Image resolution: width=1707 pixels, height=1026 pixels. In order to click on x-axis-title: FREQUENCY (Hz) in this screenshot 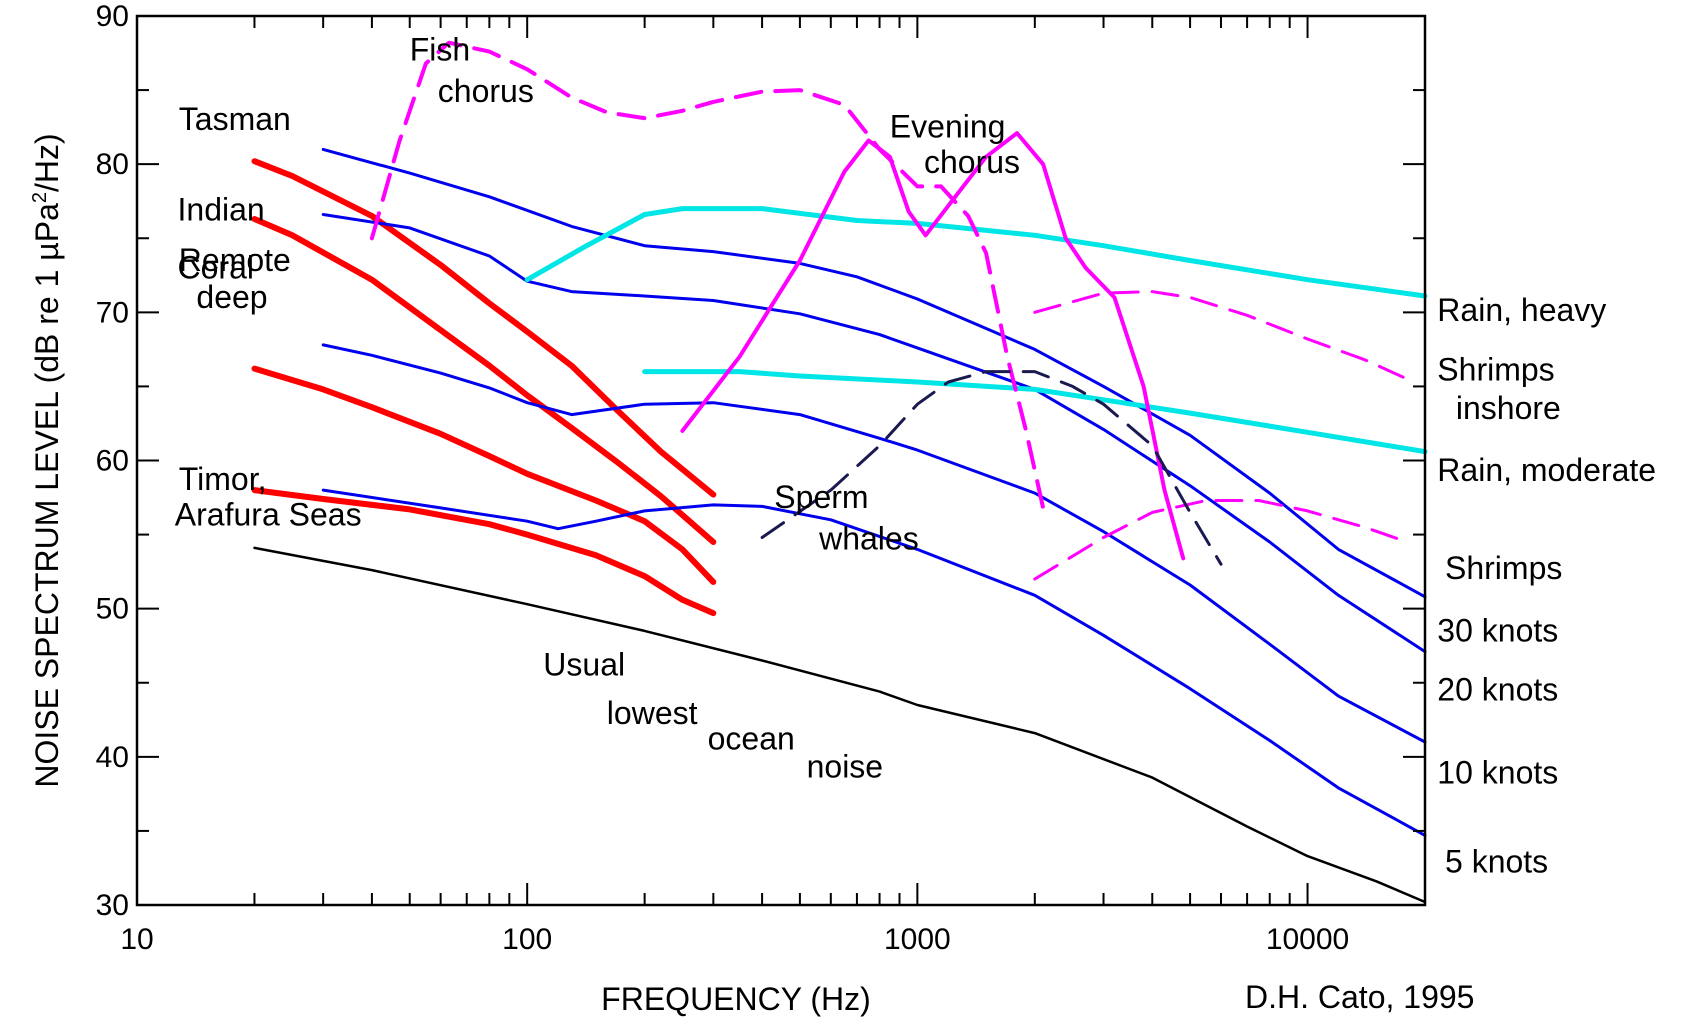, I will do `click(736, 999)`.